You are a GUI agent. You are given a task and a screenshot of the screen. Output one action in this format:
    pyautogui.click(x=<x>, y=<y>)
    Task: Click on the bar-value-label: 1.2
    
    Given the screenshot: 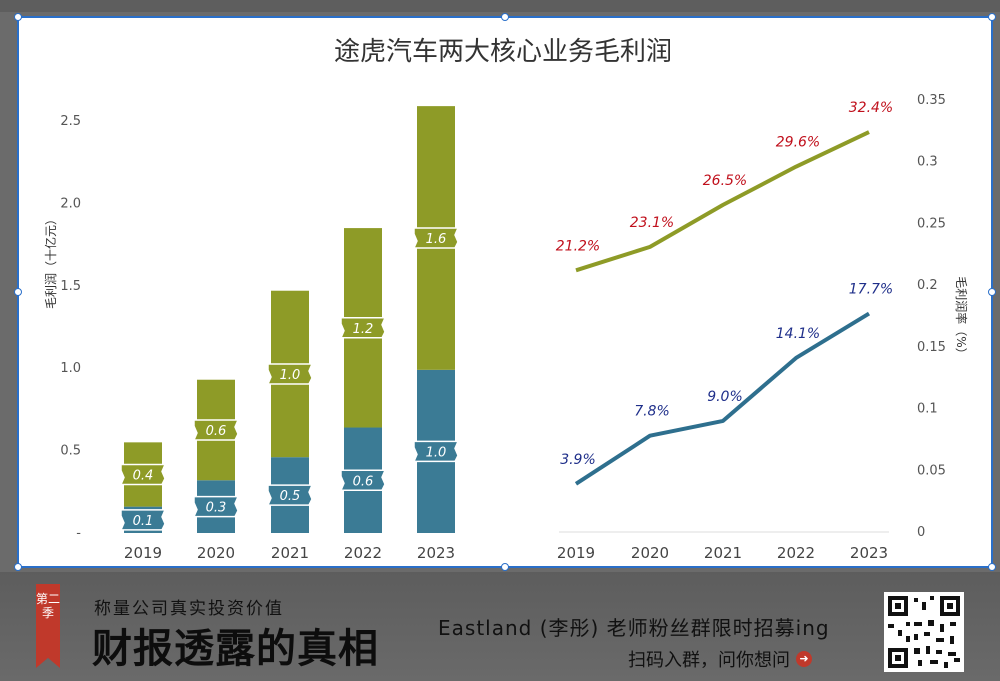 What is the action you would take?
    pyautogui.click(x=363, y=329)
    